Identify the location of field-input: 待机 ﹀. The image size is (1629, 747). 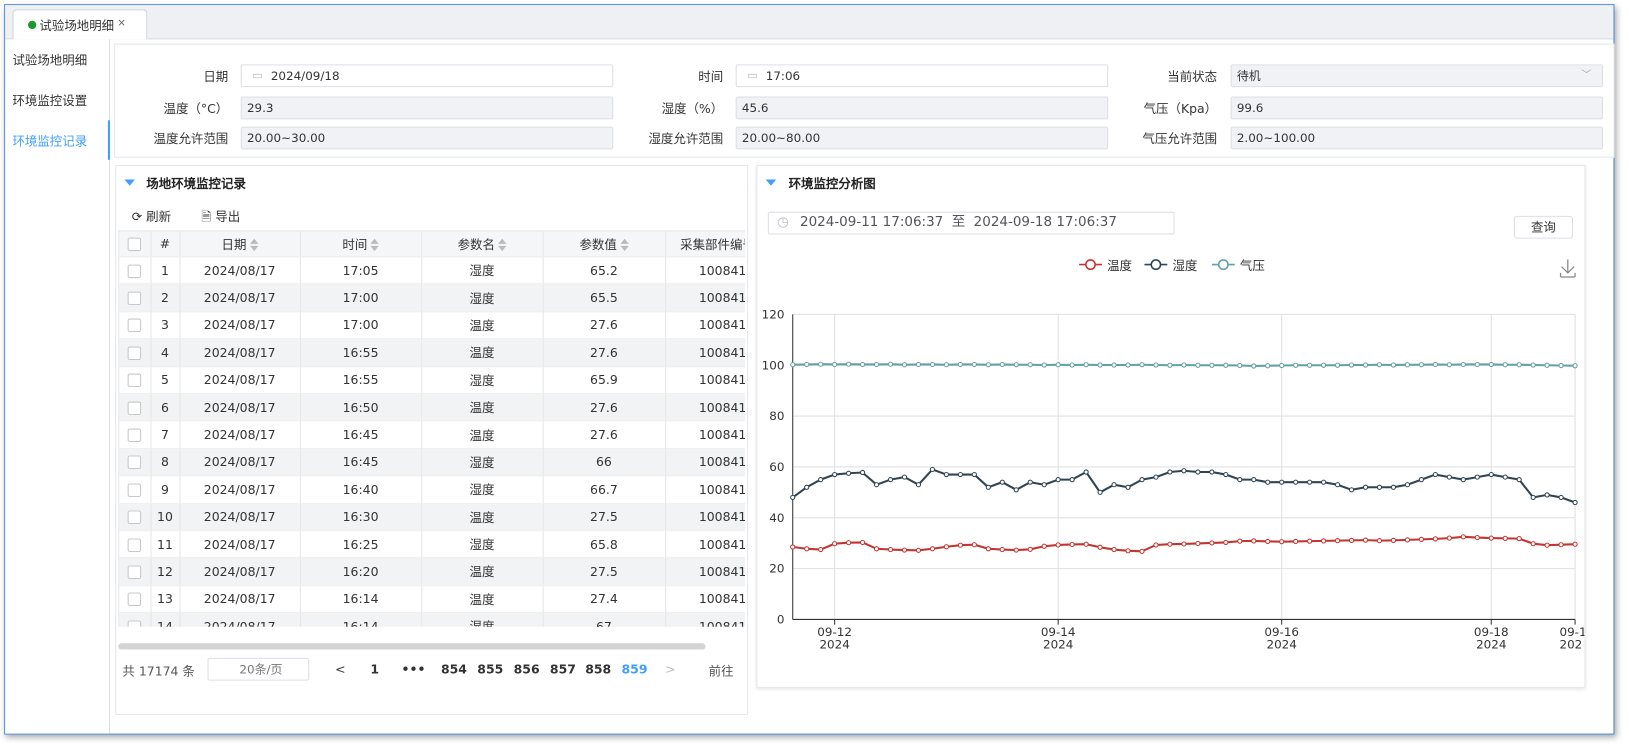
(1417, 76).